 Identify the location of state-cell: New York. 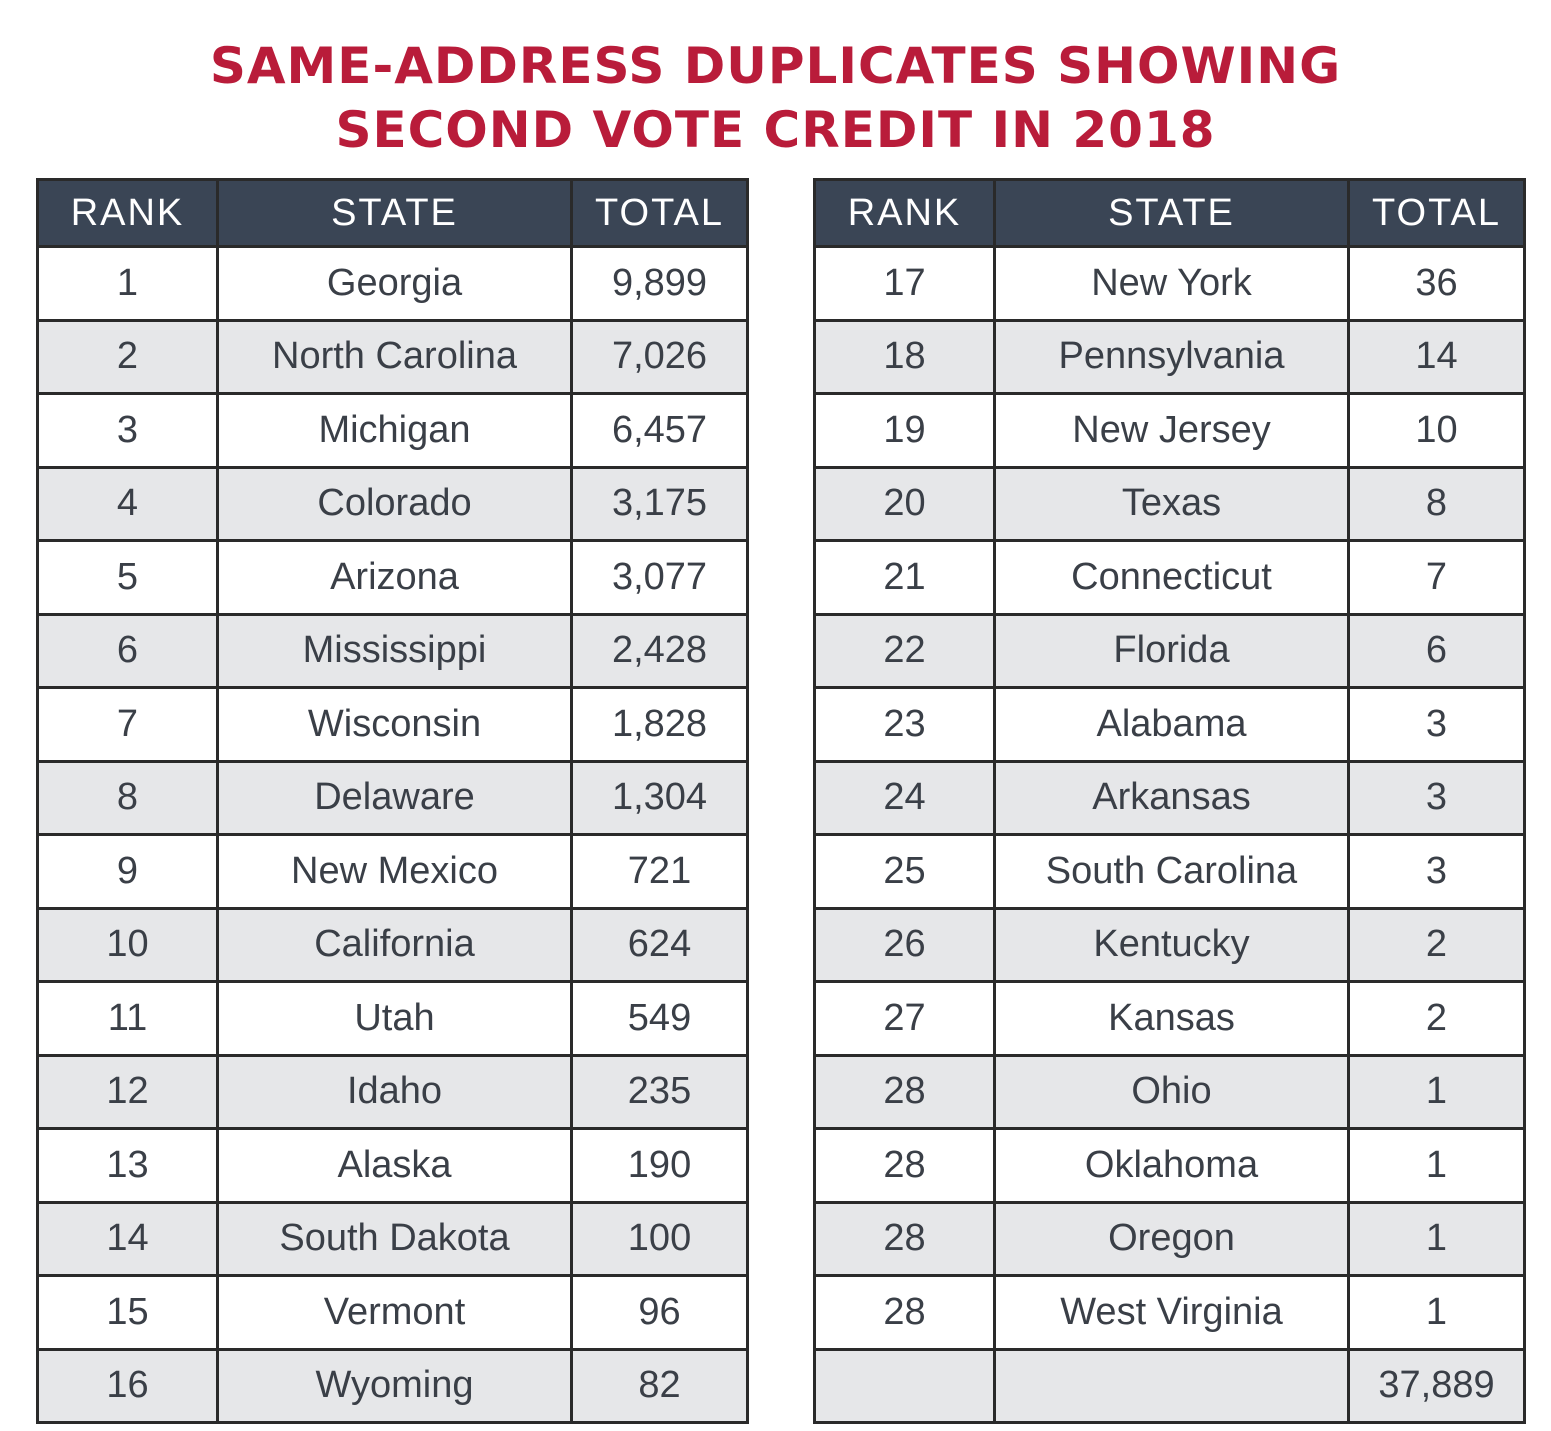
(1171, 283).